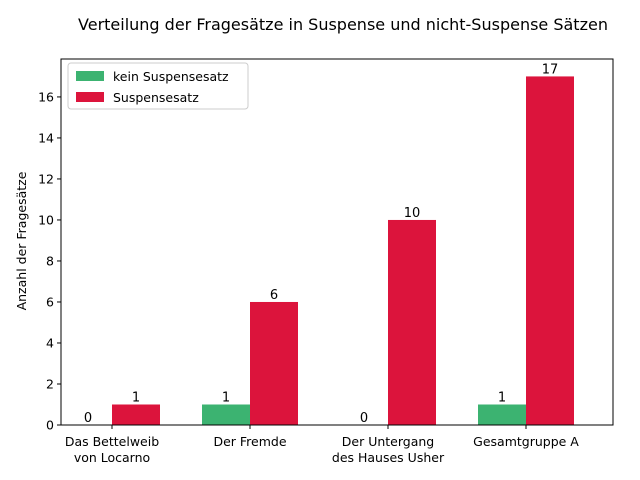  I want to click on y-tick-label: 4, so click(50, 342).